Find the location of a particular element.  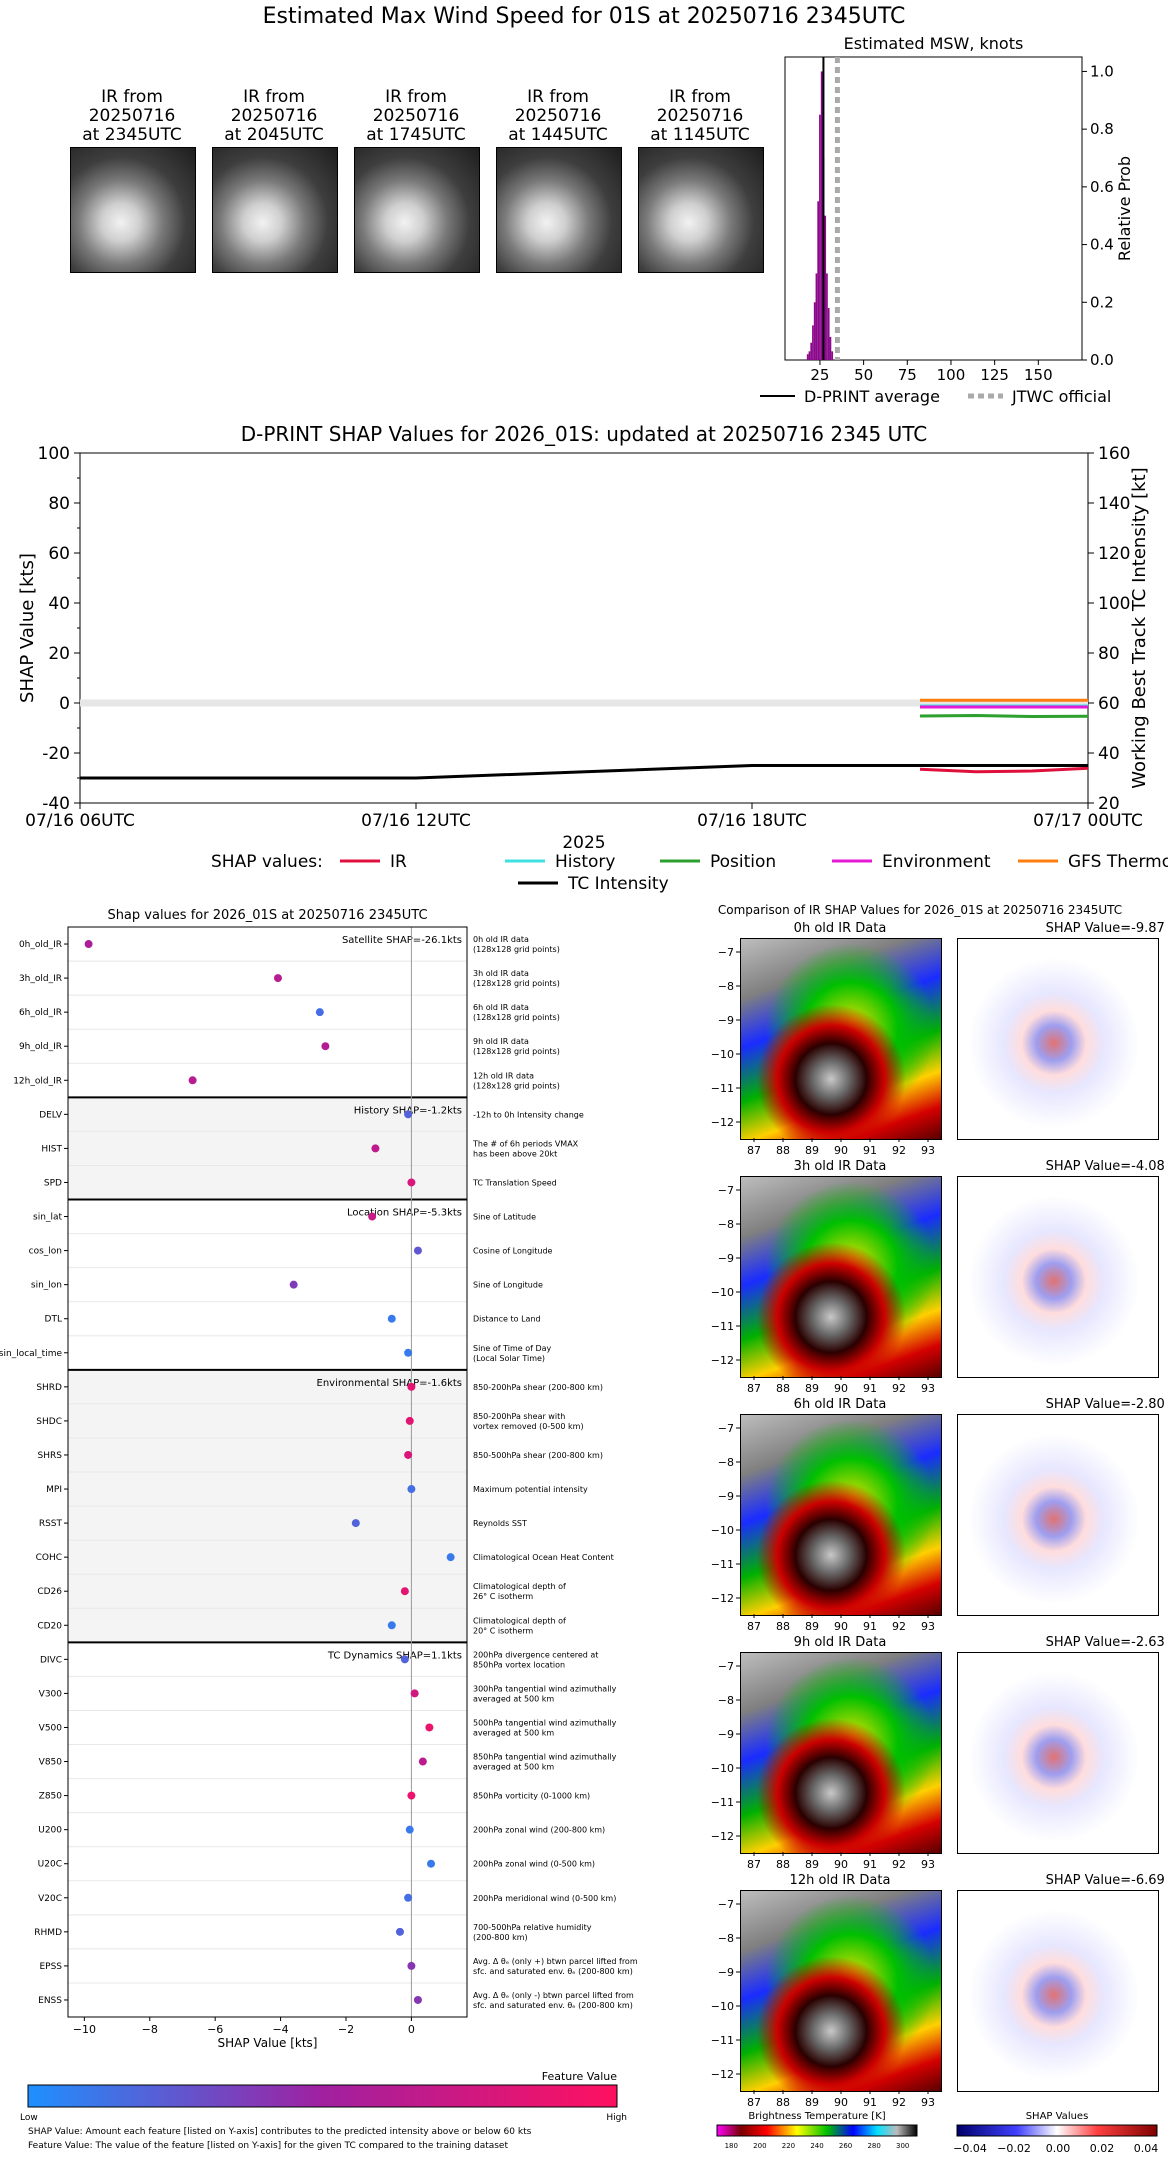

legend-dprint-label: D-PRINT average is located at coordinates (872, 396).